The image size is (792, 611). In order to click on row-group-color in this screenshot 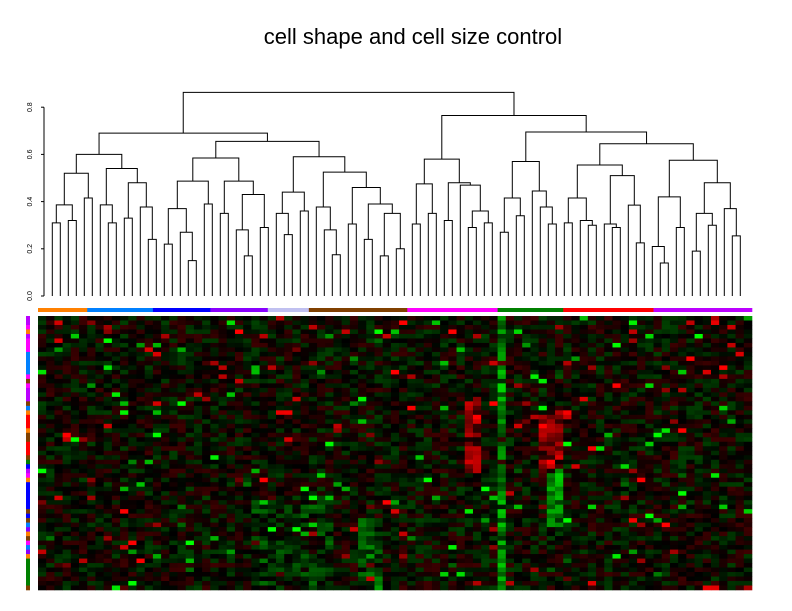, I will do `click(28, 386)`.